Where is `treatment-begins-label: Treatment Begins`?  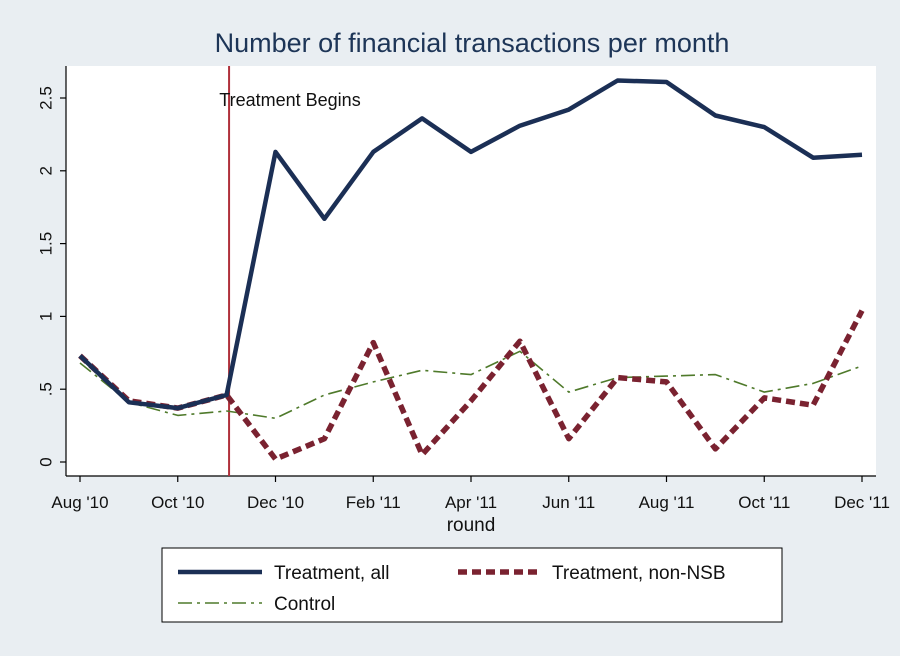 treatment-begins-label: Treatment Begins is located at coordinates (289, 100).